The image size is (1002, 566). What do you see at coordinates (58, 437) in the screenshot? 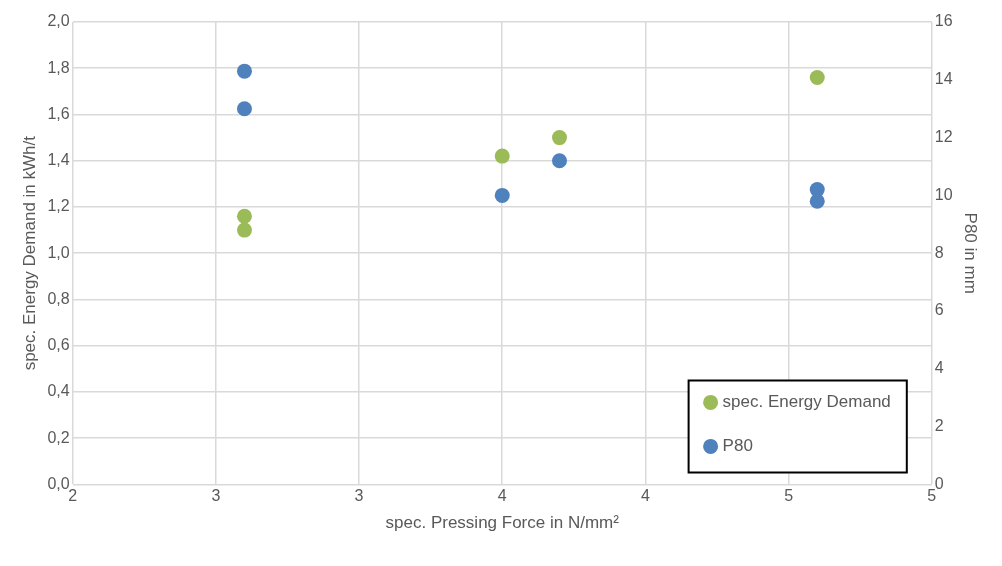
I see `y-tick-label: 0,2` at bounding box center [58, 437].